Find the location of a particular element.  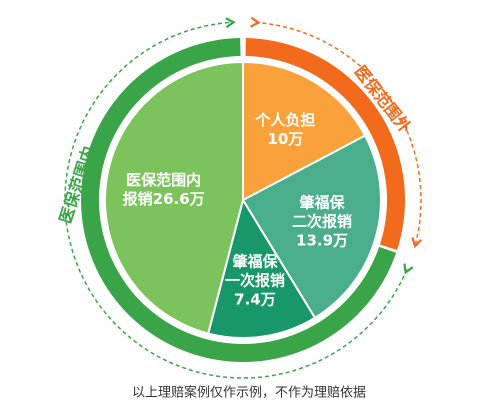

slice-value: 10万 is located at coordinates (285, 139).